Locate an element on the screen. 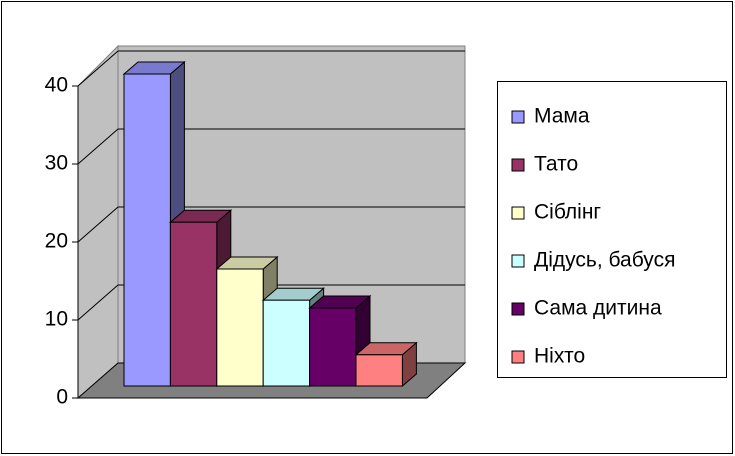 The height and width of the screenshot is (456, 735). legend-label: Дідусь, бабуся is located at coordinates (604, 260).